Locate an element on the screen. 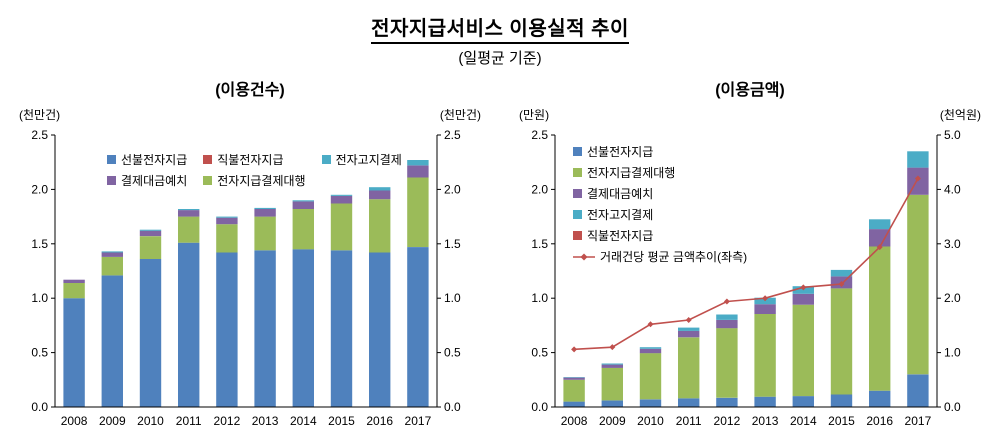 This screenshot has width=1000, height=440. right-tick-label: 2.5 is located at coordinates (452, 135).